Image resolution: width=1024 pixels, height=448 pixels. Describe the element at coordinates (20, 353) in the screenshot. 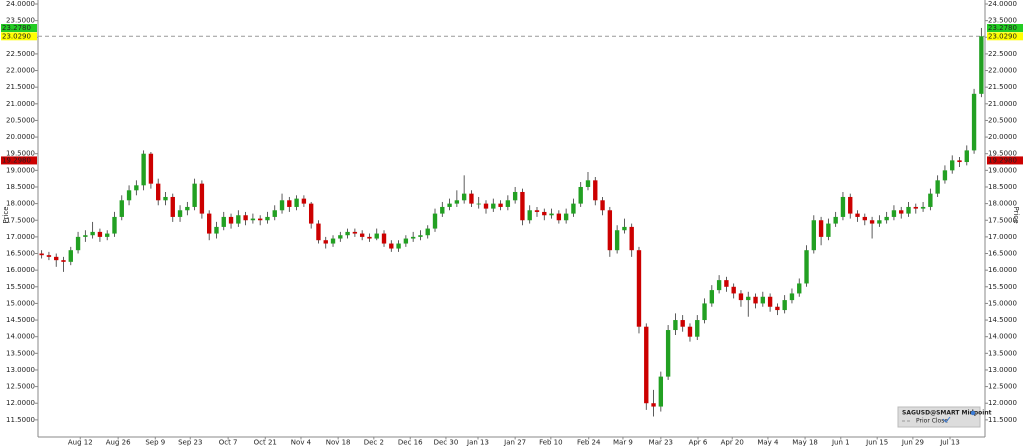

I see `y-tick-label: 13.5000` at that location.